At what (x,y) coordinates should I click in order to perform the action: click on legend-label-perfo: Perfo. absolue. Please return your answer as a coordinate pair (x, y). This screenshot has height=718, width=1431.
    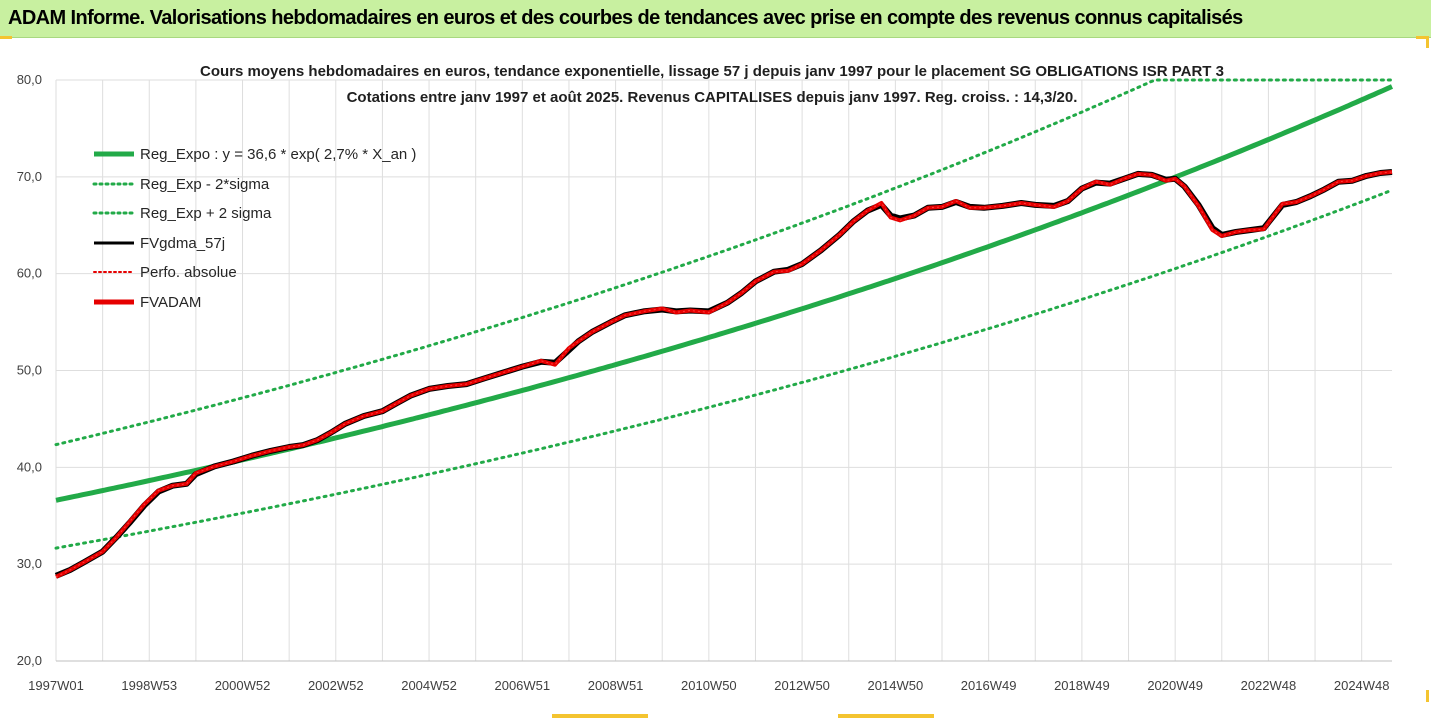
    Looking at the image, I should click on (188, 272).